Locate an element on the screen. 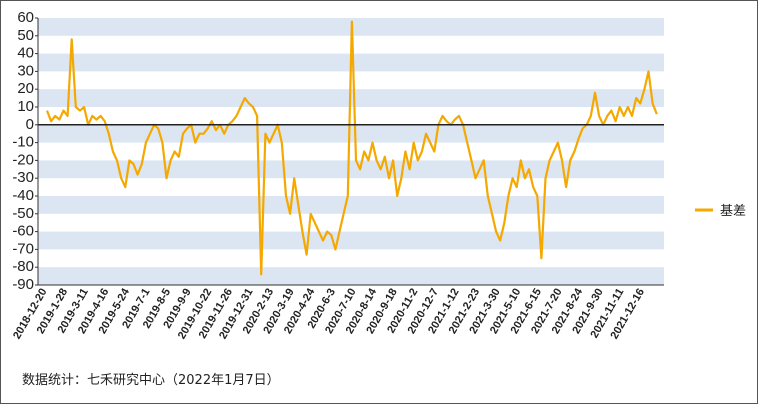 The image size is (758, 408). y-tick-label: 20 is located at coordinates (25, 88).